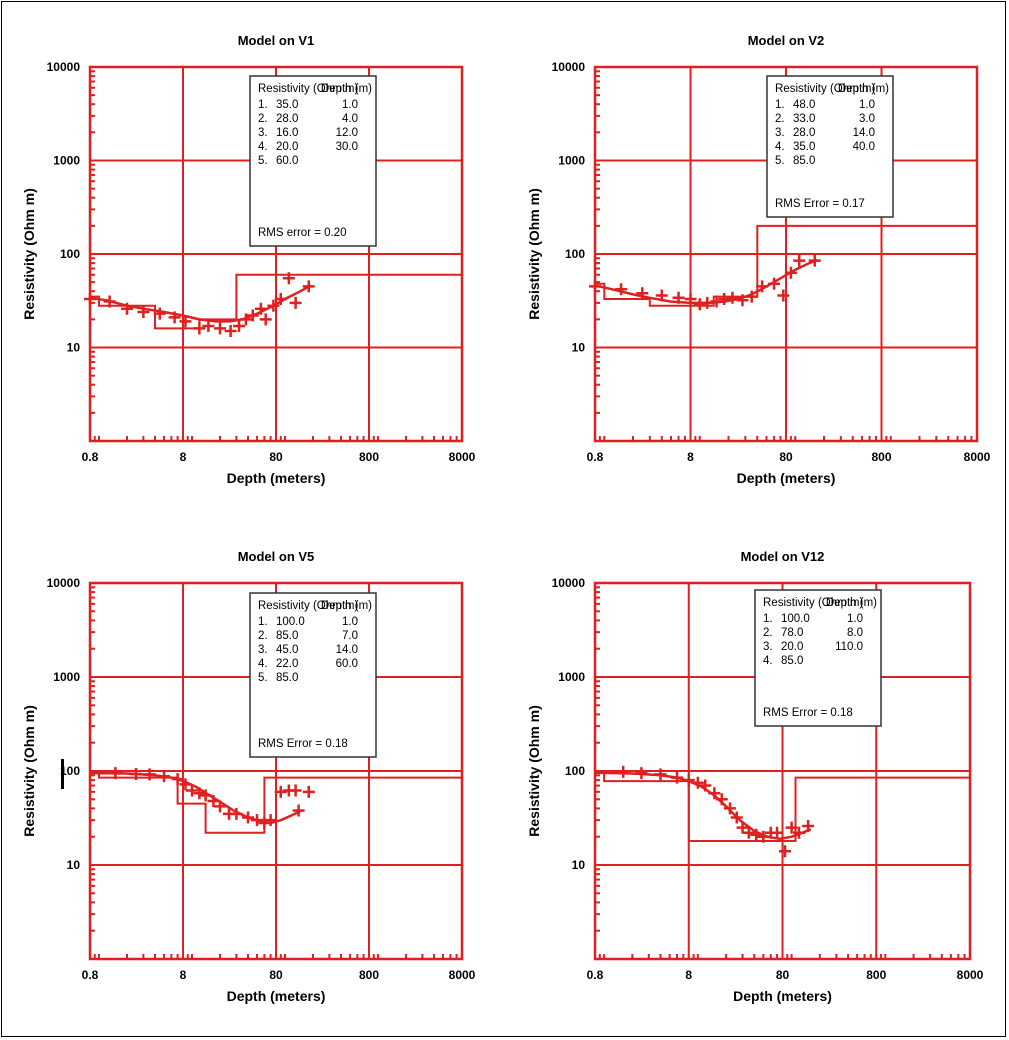 The width and height of the screenshot is (1009, 1040). Describe the element at coordinates (263, 678) in the screenshot. I see `table-row-index: 5.` at that location.